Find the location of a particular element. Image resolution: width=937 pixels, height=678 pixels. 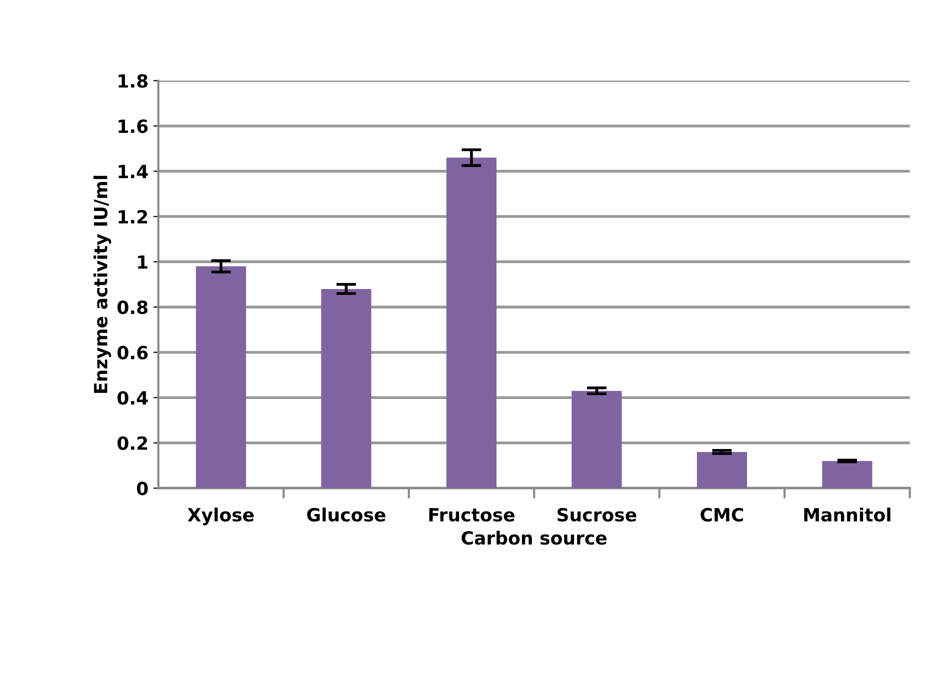

y-tick-label: 0 is located at coordinates (142, 489).